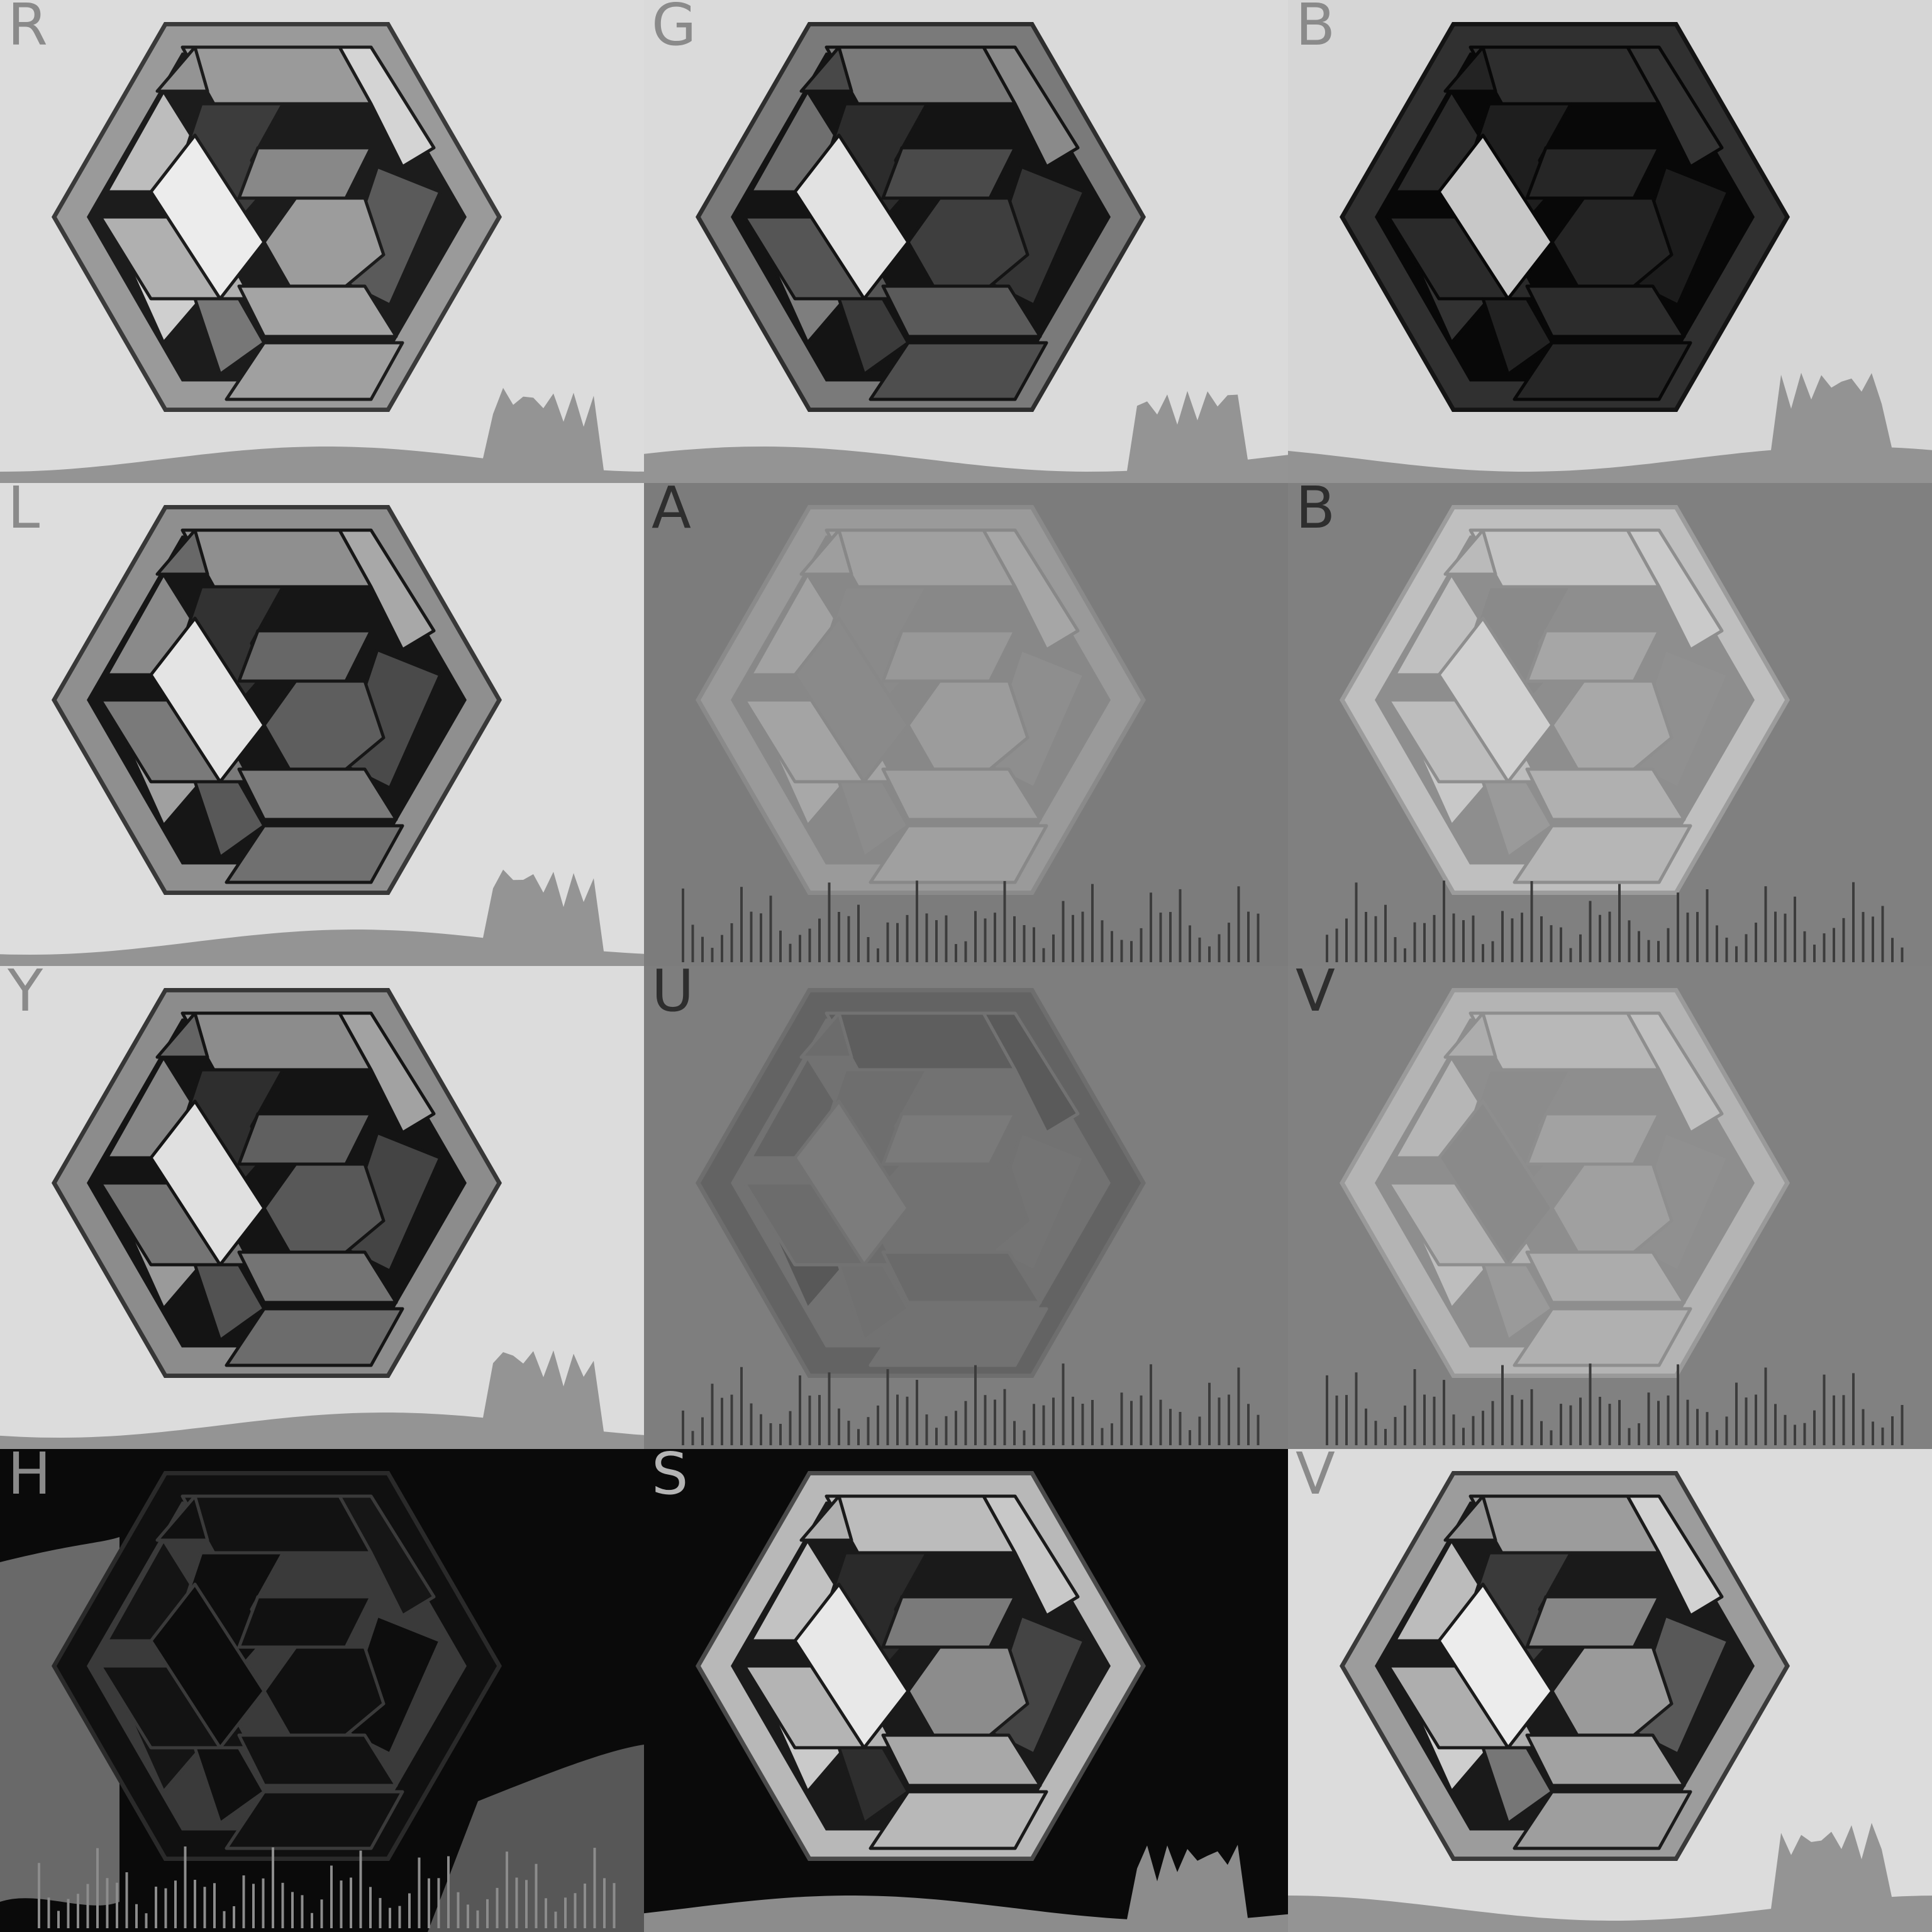 This screenshot has width=1932, height=1932. What do you see at coordinates (966, 241) in the screenshot?
I see `panel-g: G` at bounding box center [966, 241].